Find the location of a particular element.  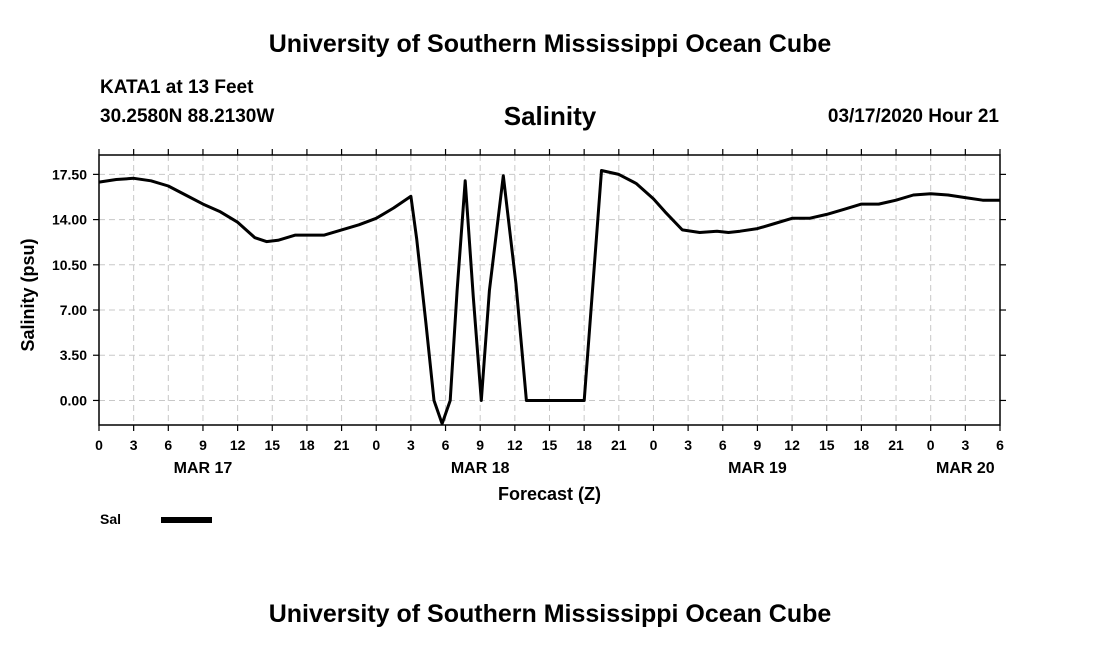

forecast-datetime: 03/17/2020 Hour 21 is located at coordinates (913, 116).